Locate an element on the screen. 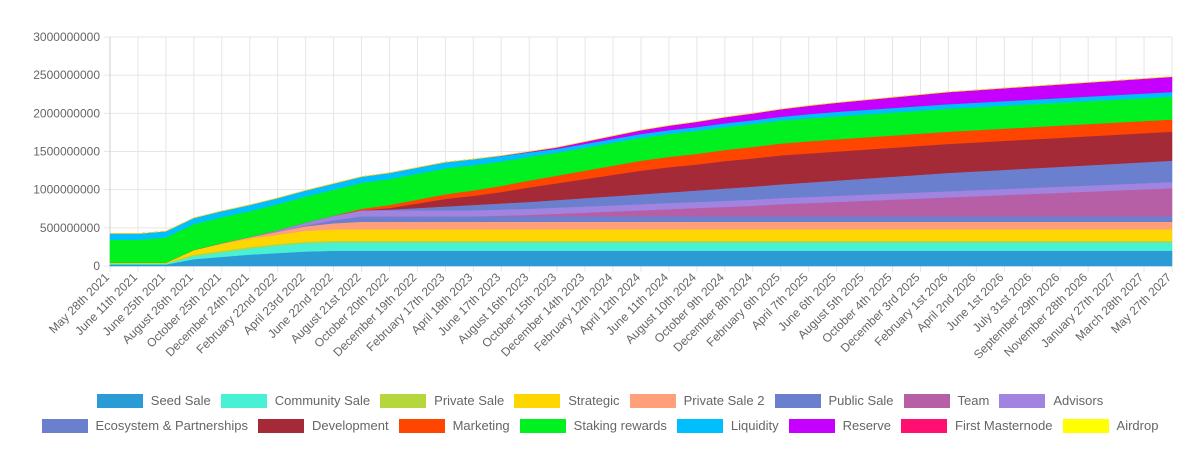 The height and width of the screenshot is (457, 1200). legend-label: Private Sale 2 is located at coordinates (724, 400).